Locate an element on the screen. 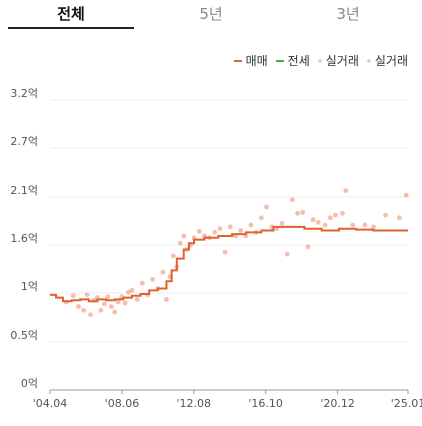 This screenshot has height=426, width=422. chart-legend: 매매 전세 실거래 실거래 is located at coordinates (320, 60).